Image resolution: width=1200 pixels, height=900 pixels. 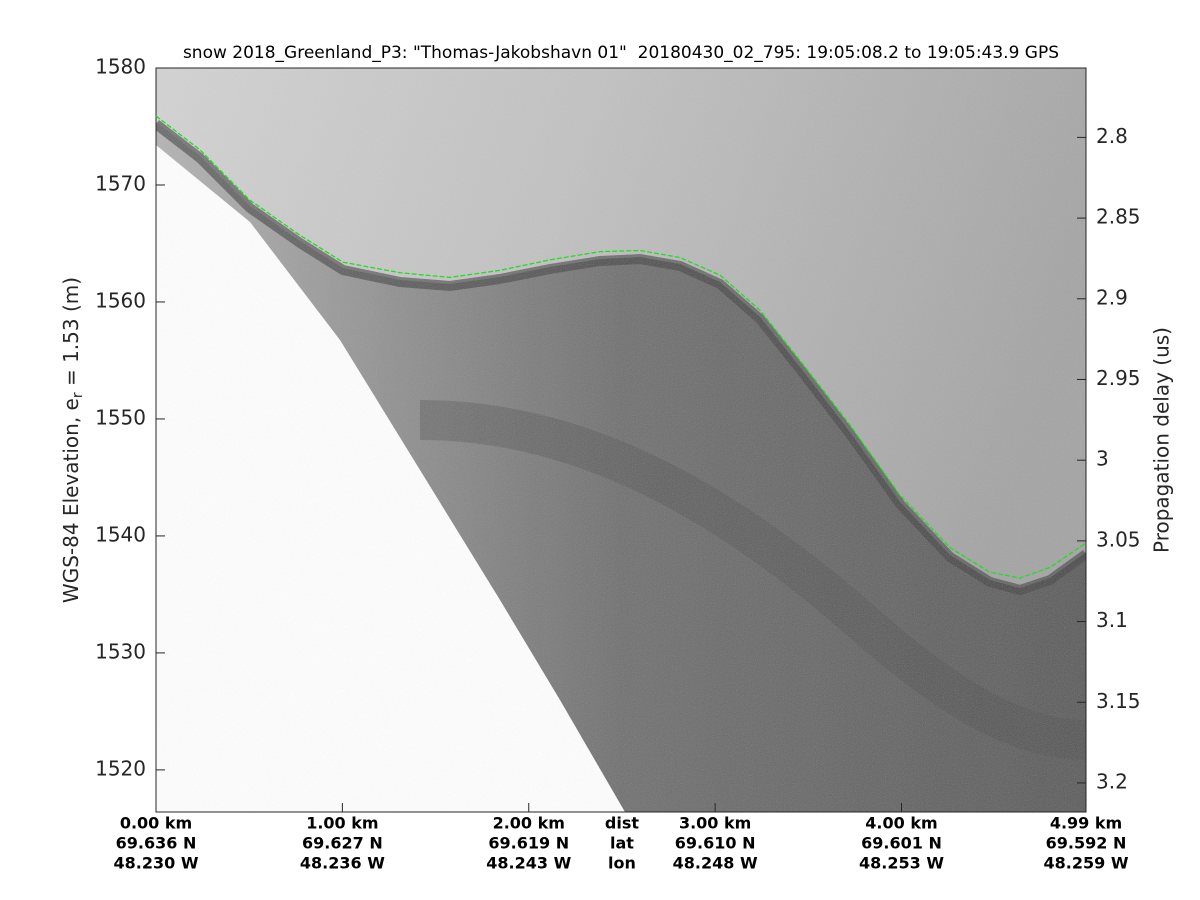 I want to click on y-tick-label: 1530, so click(x=120, y=651).